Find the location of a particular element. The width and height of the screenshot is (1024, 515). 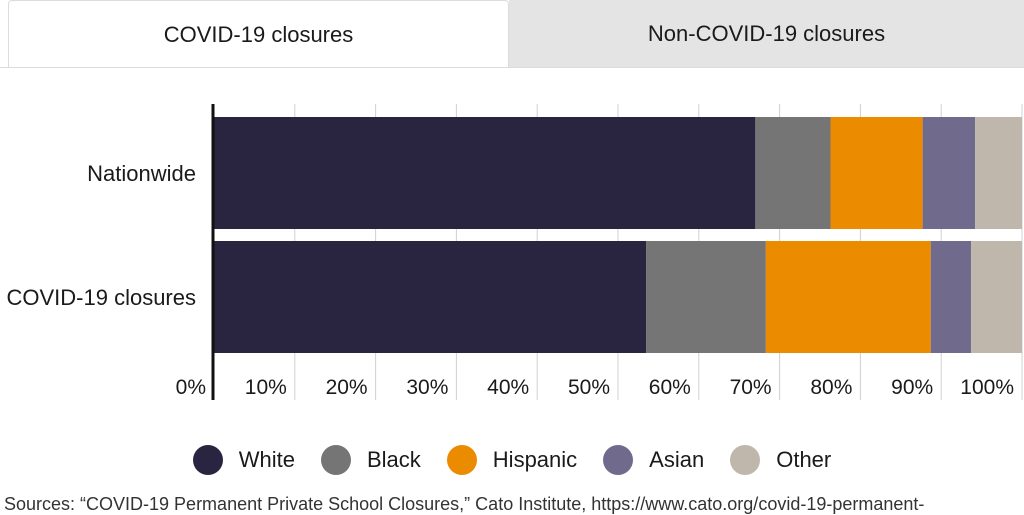

x-tick-40: 40% is located at coordinates (508, 387).